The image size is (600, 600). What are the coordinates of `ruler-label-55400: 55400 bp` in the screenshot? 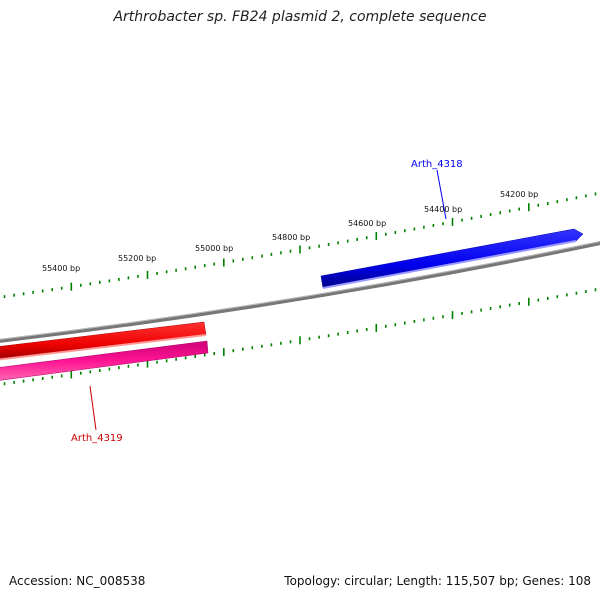 It's located at (61, 268).